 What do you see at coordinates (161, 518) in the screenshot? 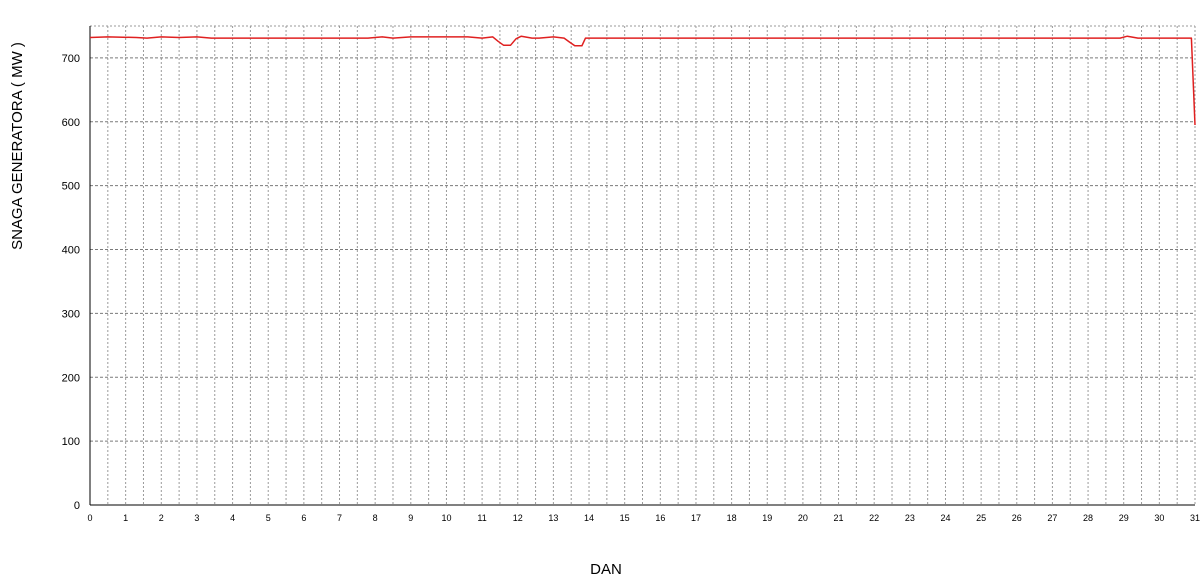
I see `x-tick-label: 2` at bounding box center [161, 518].